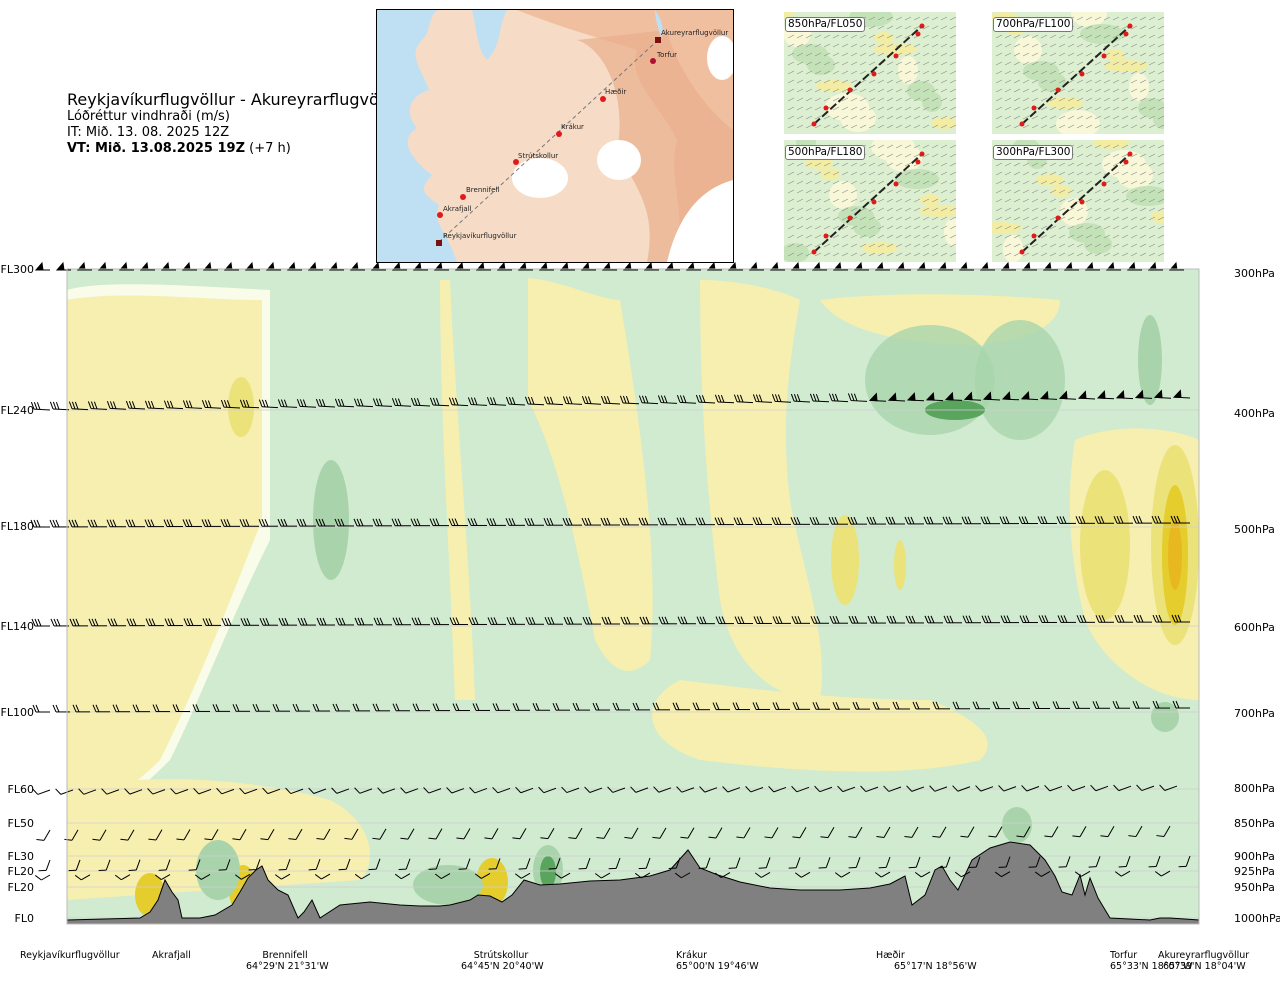 This screenshot has width=1280, height=981. I want to click on panel-700hpa: 700hPa/FL100, so click(1078, 73).